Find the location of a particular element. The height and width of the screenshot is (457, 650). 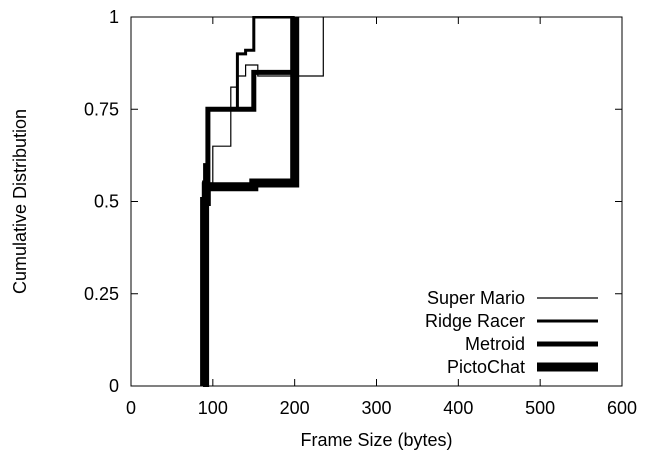

series-line-metroid is located at coordinates (250, 202).